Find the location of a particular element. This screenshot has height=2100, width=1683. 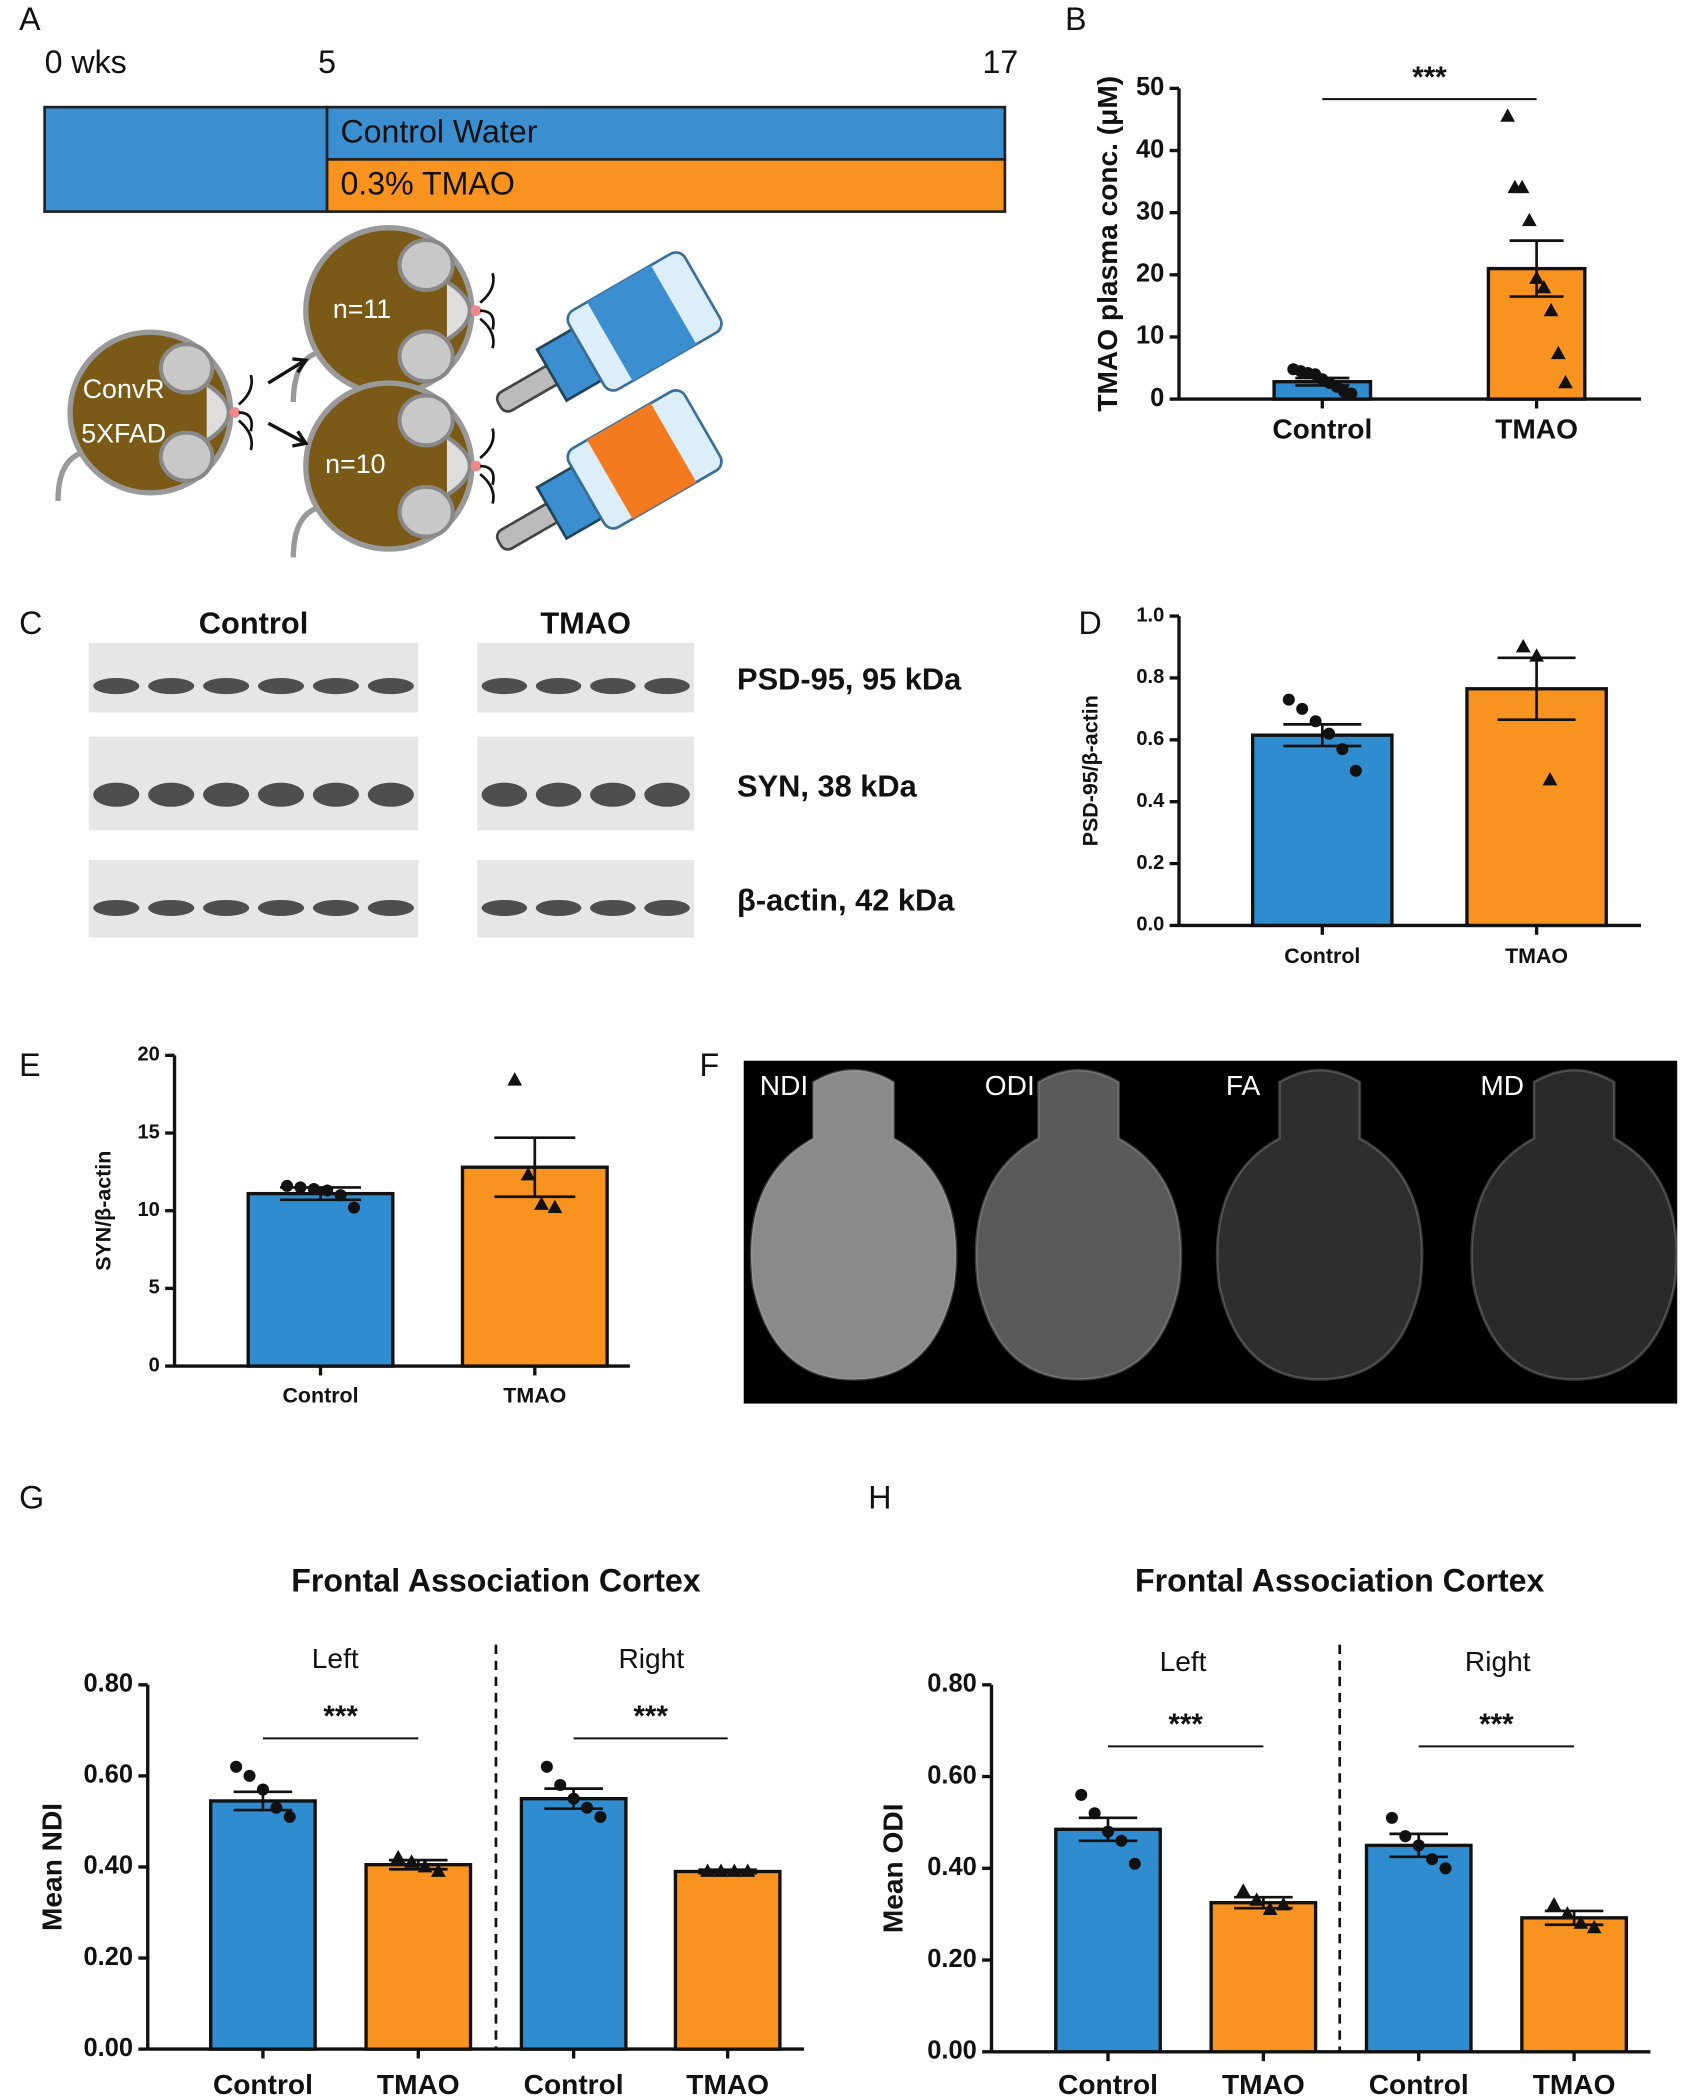

y-tick-label: 0.00 is located at coordinates (952, 2051).